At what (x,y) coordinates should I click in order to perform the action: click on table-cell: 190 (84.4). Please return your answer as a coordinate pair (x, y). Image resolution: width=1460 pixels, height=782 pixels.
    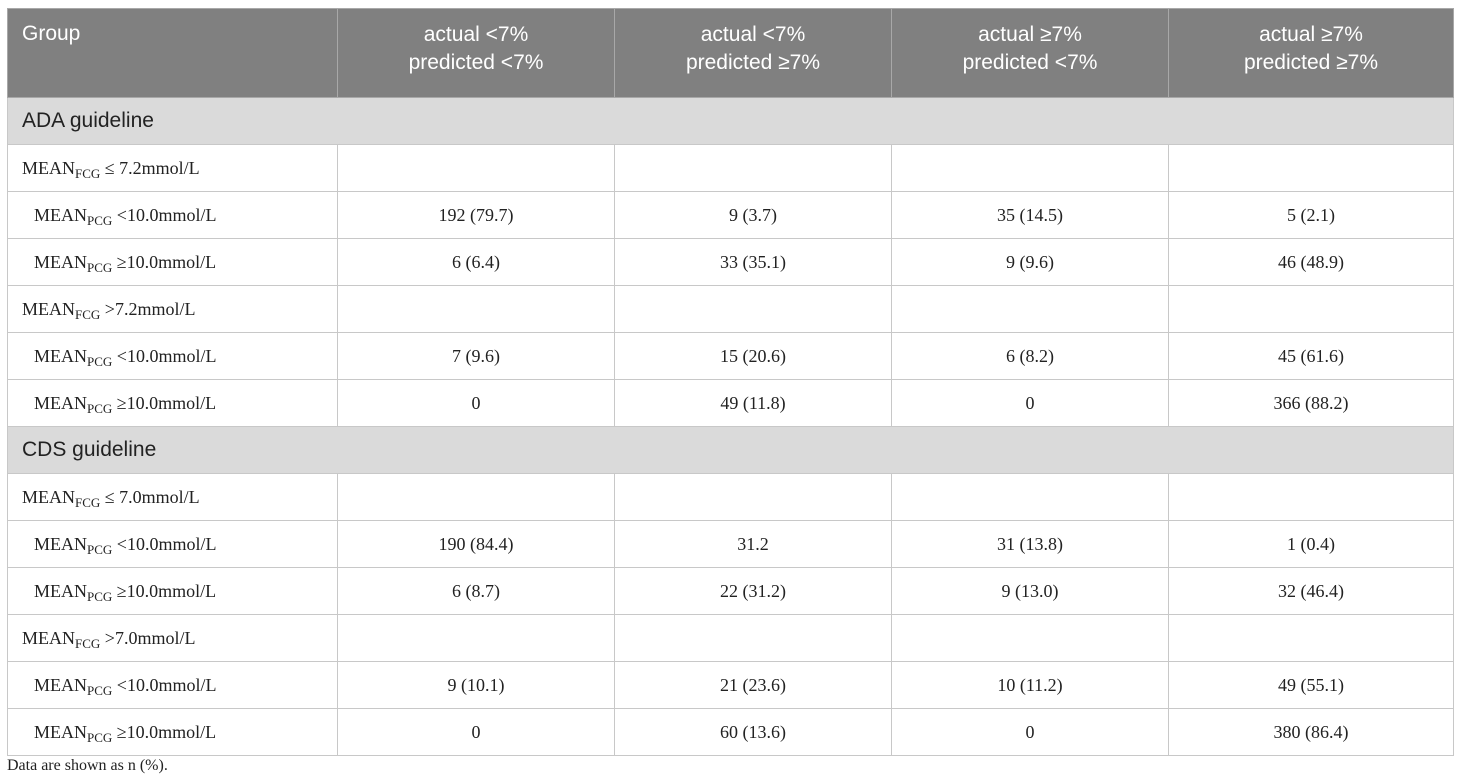
    Looking at the image, I should click on (476, 544).